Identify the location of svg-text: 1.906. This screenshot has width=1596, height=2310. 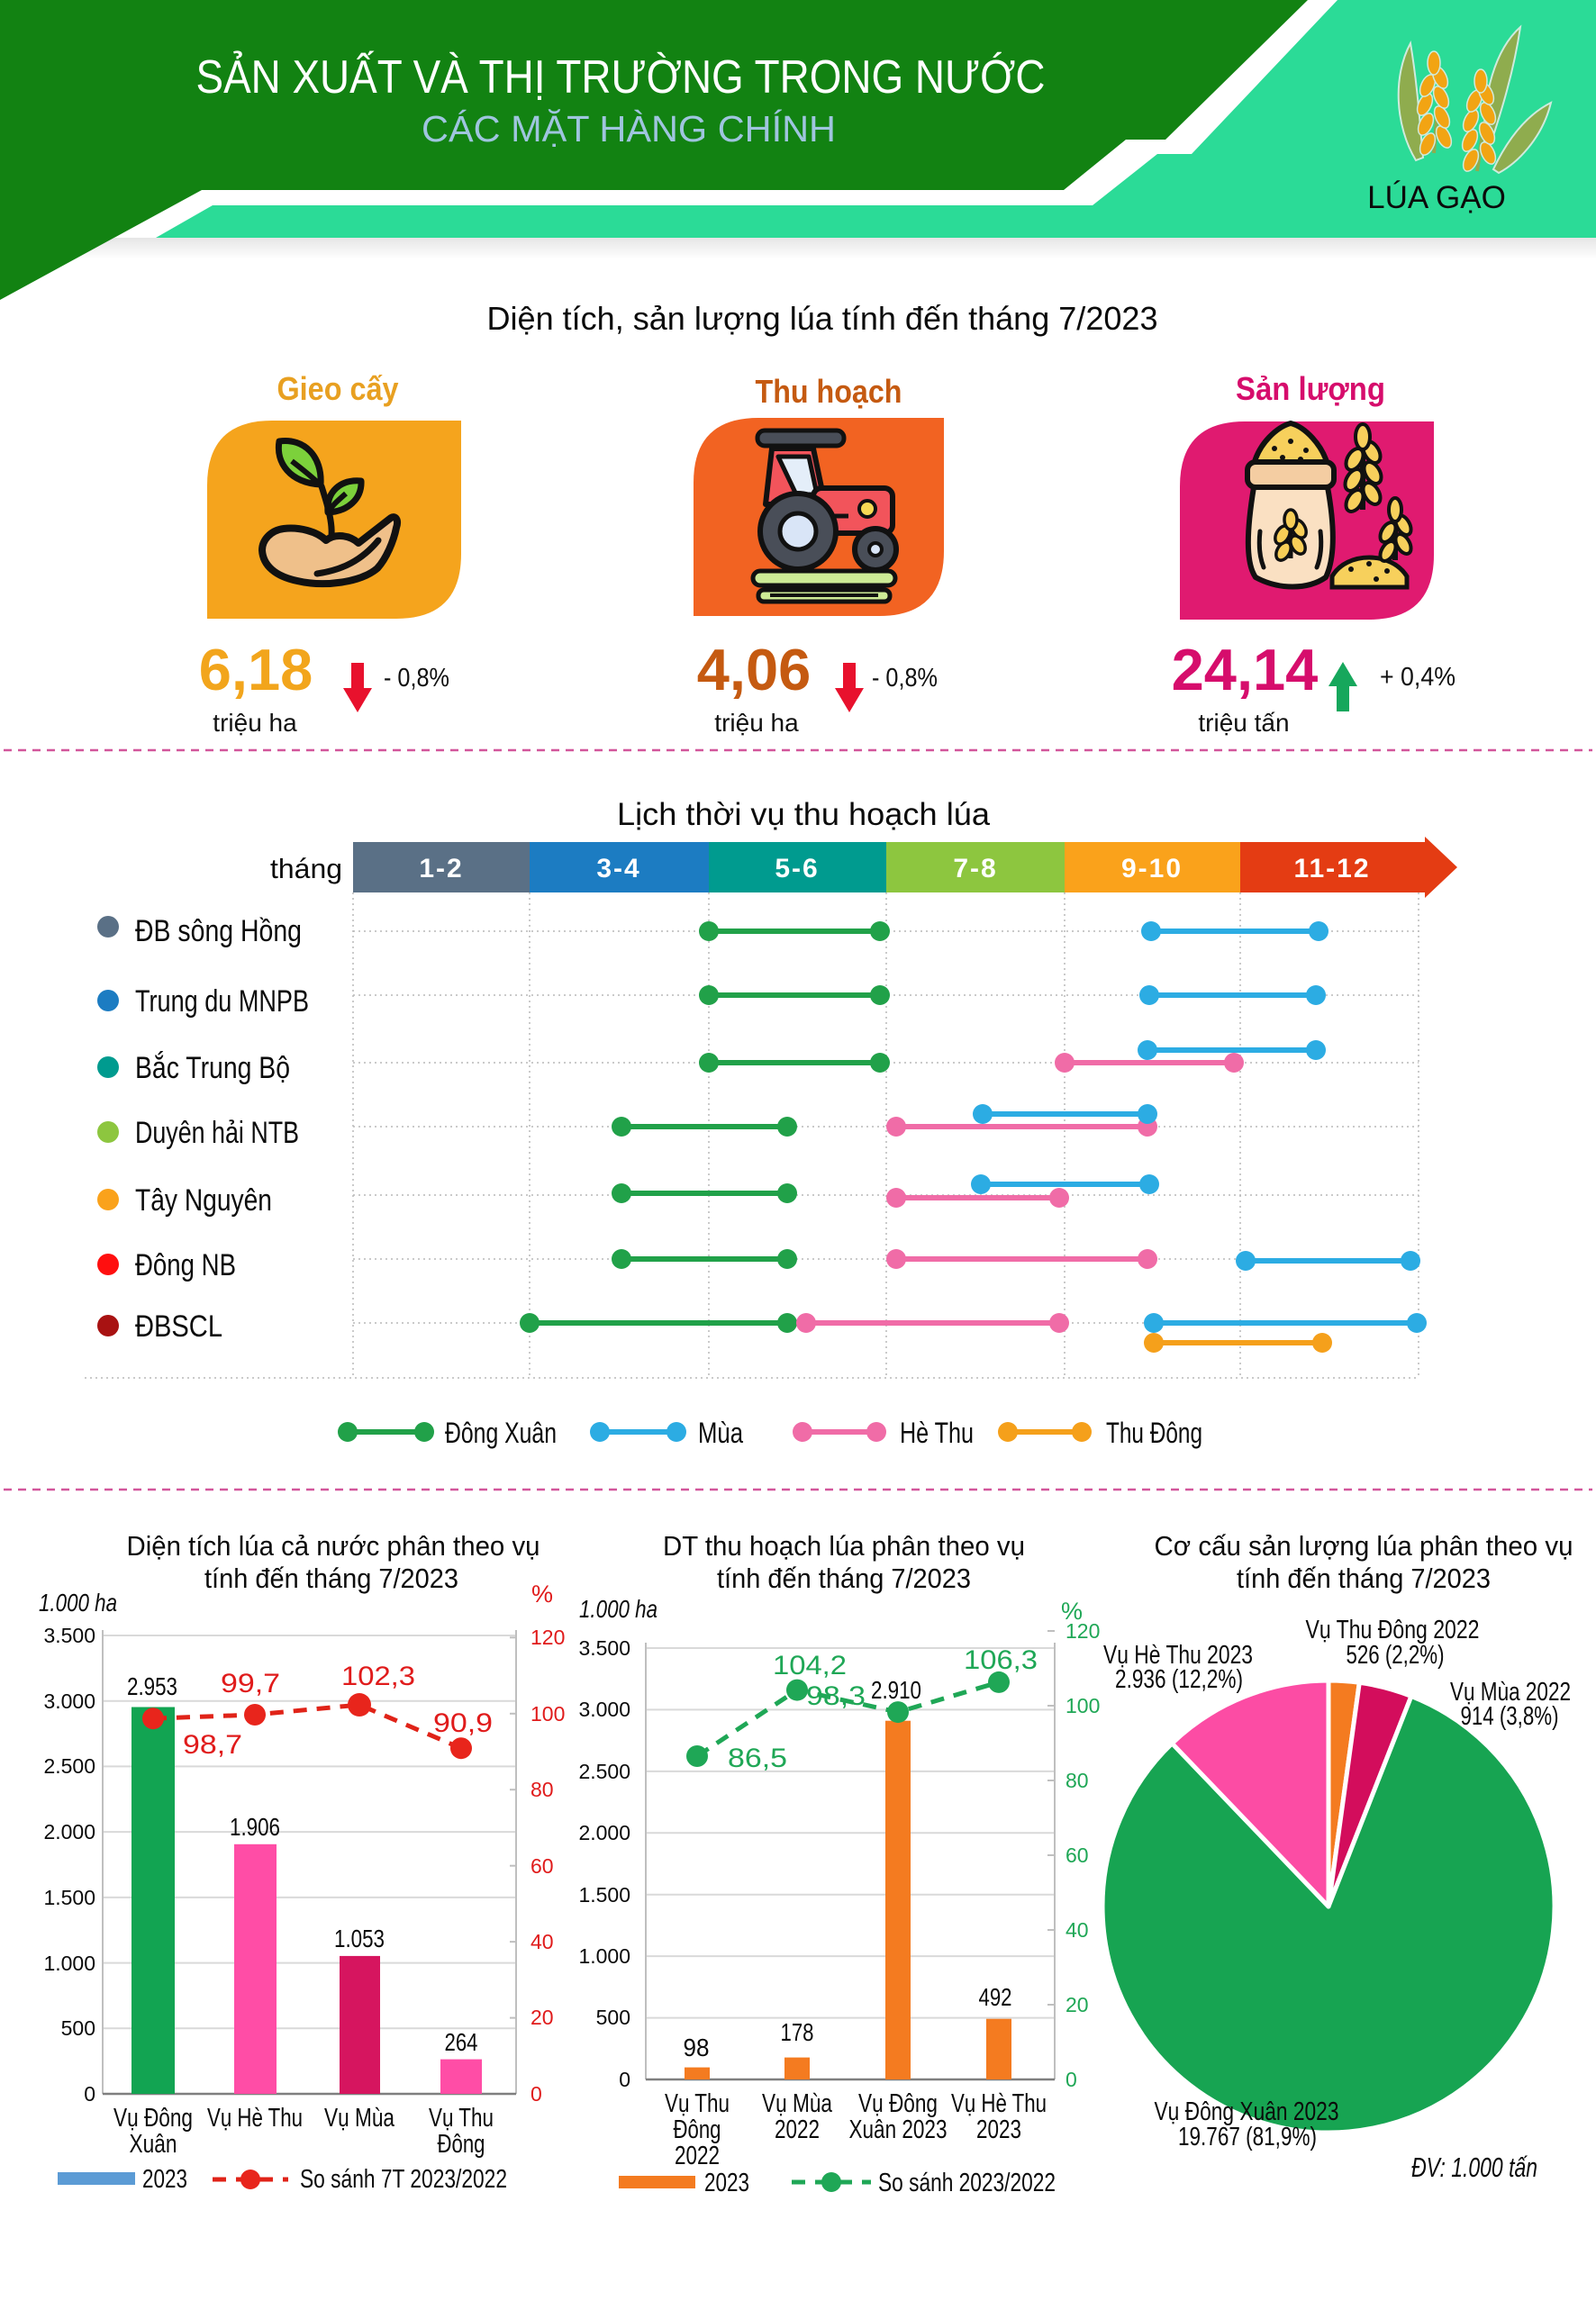
(255, 1827).